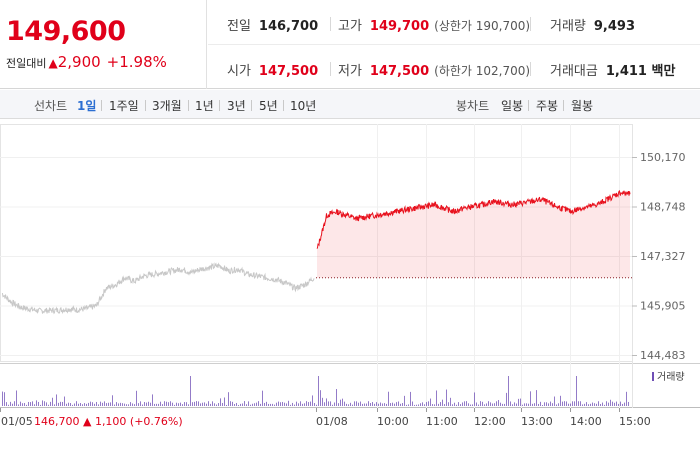 The height and width of the screenshot is (450, 700). Describe the element at coordinates (204, 106) in the screenshot. I see `tab-period-1y: 1년` at that location.